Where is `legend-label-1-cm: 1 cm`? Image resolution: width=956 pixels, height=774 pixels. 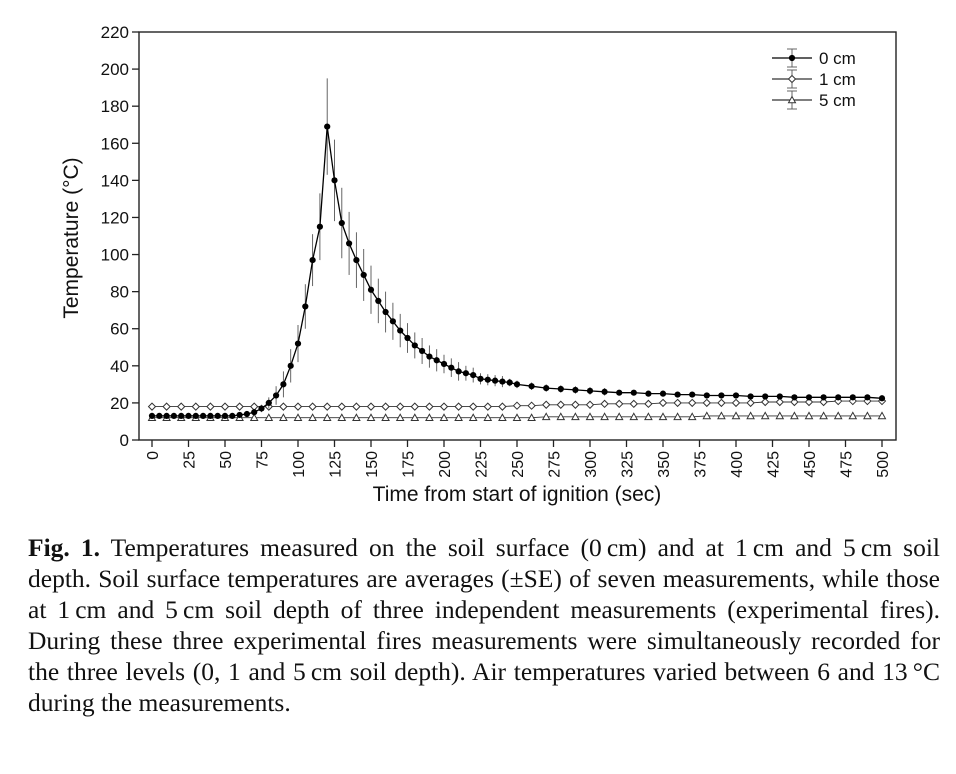 legend-label-1-cm: 1 cm is located at coordinates (837, 79).